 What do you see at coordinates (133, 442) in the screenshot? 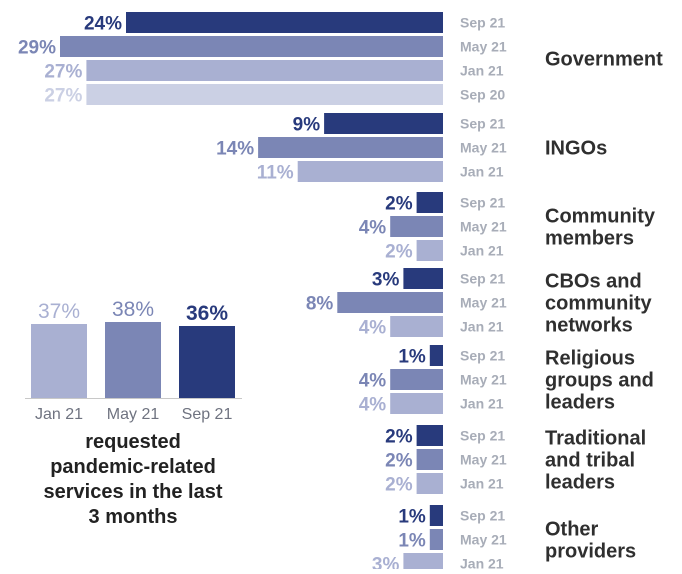
I see `inset-caption: requested` at bounding box center [133, 442].